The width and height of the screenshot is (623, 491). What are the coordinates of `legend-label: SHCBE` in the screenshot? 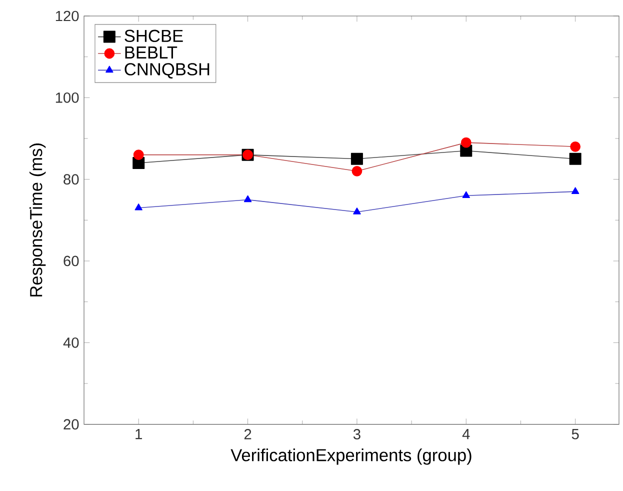 It's located at (153, 36).